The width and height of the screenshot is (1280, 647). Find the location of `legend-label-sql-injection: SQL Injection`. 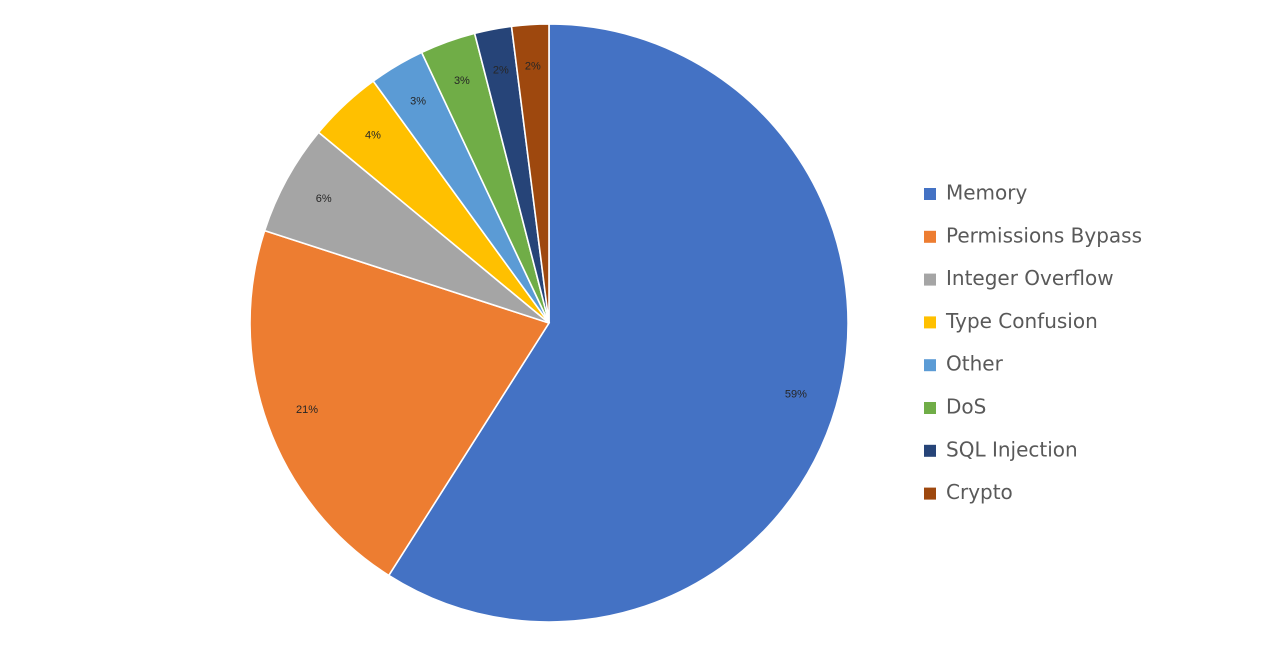

legend-label-sql-injection: SQL Injection is located at coordinates (1012, 449).